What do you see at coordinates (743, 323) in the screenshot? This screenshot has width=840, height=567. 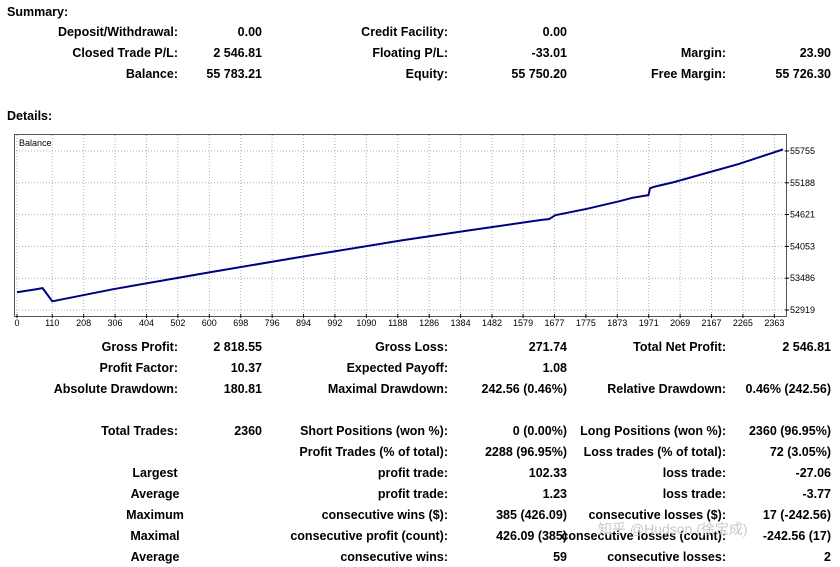 I see `x-tick-label: 2265` at bounding box center [743, 323].